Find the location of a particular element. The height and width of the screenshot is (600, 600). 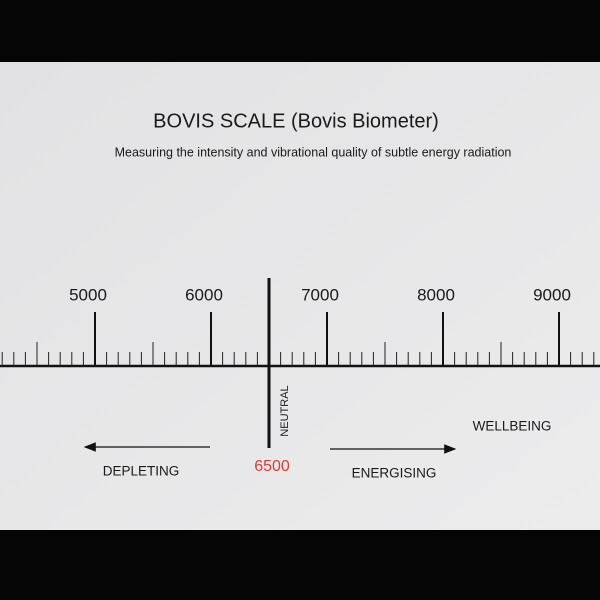

neutral-value: 6500 is located at coordinates (272, 466).